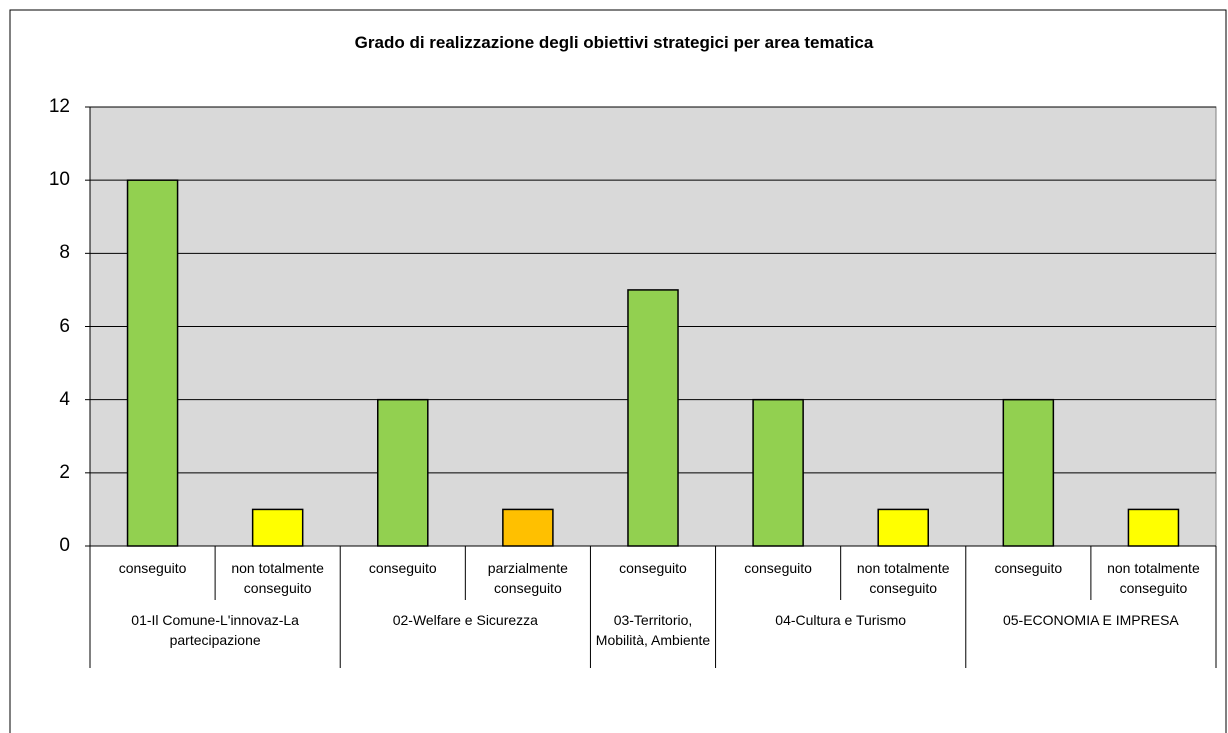 The height and width of the screenshot is (733, 1228). What do you see at coordinates (1090, 620) in the screenshot?
I see `group-label: 05-ECONOMIA E IMPRESA` at bounding box center [1090, 620].